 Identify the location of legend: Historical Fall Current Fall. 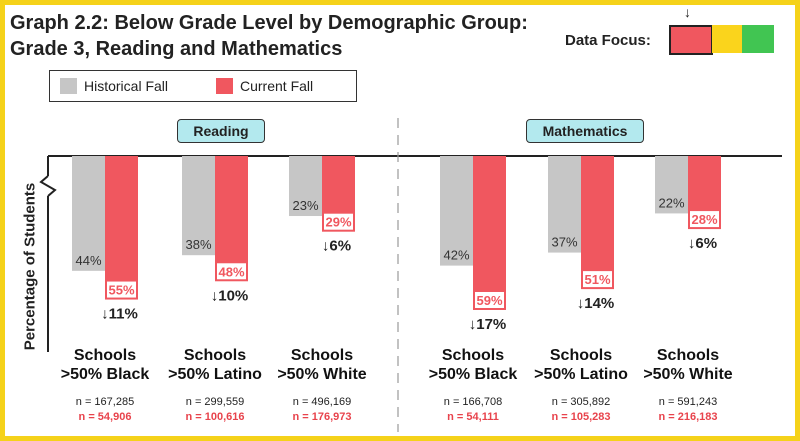
(203, 86).